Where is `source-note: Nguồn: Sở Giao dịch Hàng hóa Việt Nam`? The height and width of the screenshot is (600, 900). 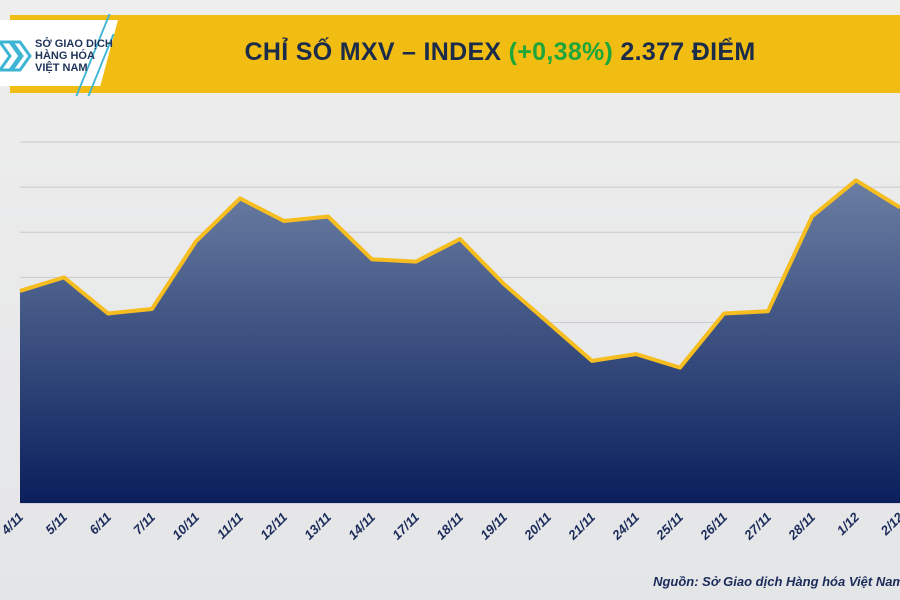
source-note: Nguồn: Sở Giao dịch Hàng hóa Việt Nam is located at coordinates (776, 581).